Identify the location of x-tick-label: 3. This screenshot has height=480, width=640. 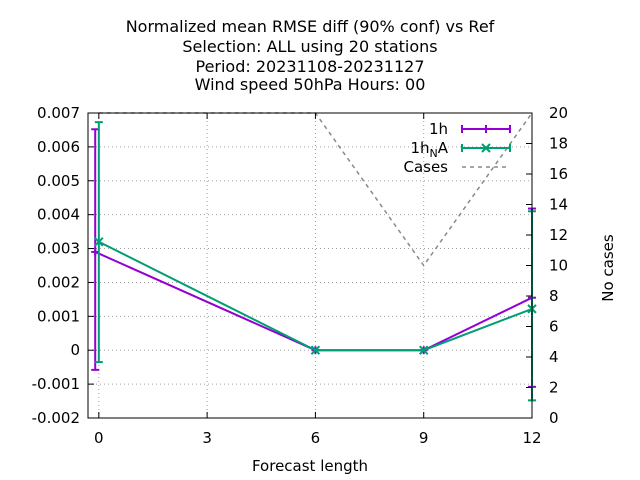
(207, 438).